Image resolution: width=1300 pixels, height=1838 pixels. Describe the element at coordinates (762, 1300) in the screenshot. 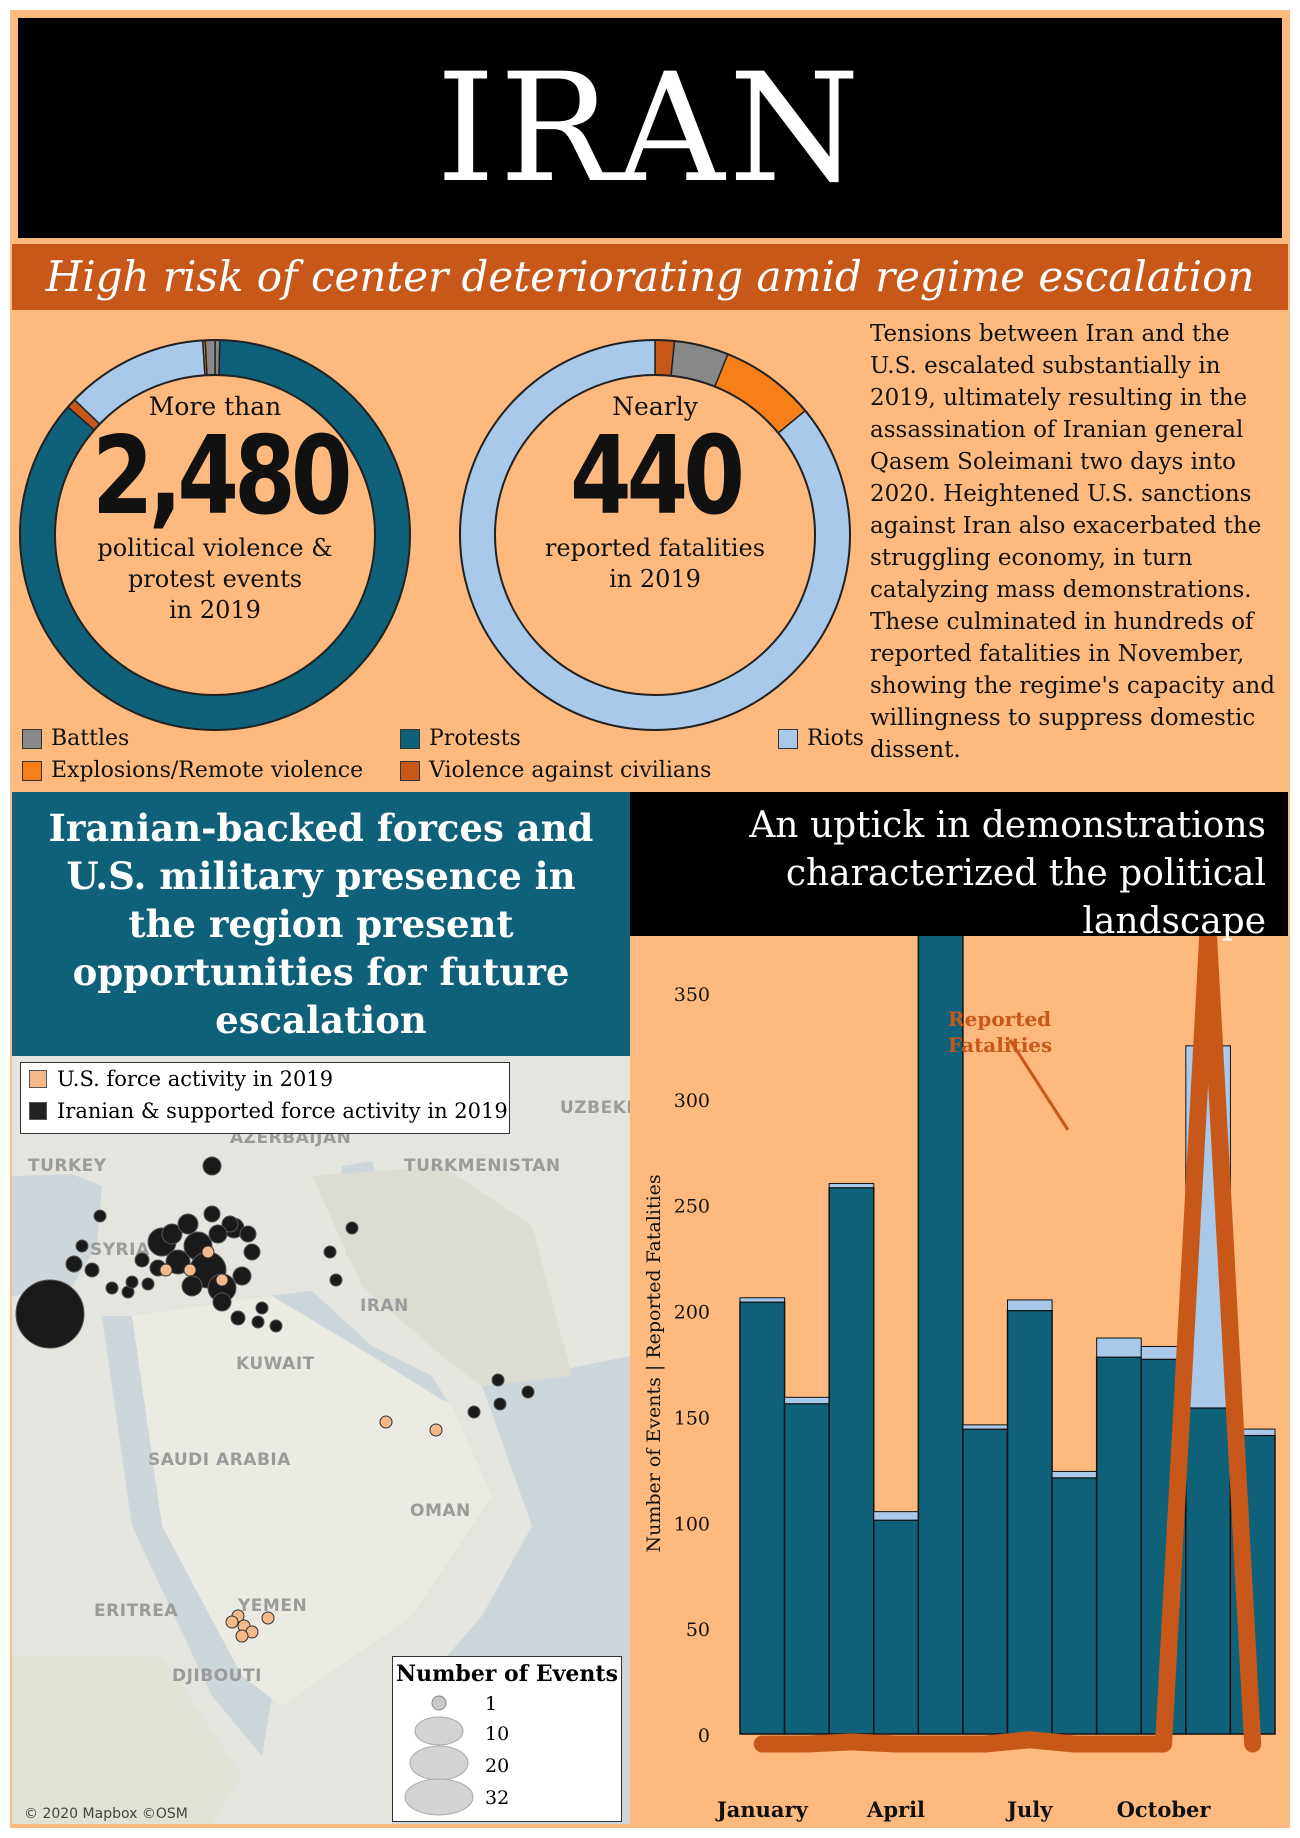

I see `bar-riots-jan` at that location.